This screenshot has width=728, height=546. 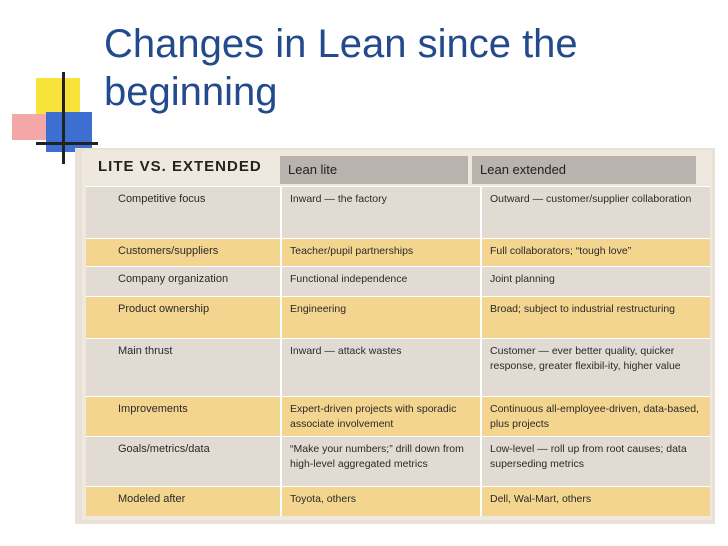 I want to click on decor-vertical-line, so click(x=63, y=118).